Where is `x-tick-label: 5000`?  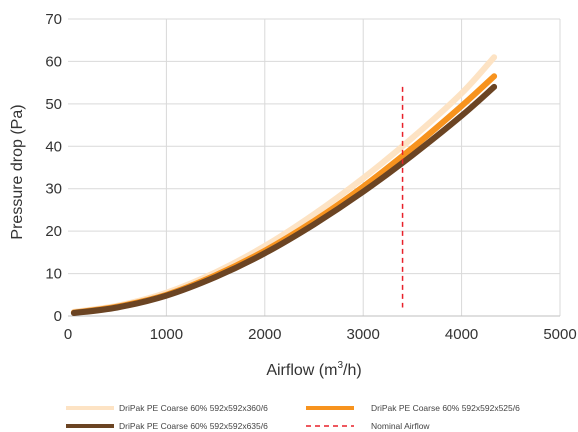 x-tick-label: 5000 is located at coordinates (559, 334).